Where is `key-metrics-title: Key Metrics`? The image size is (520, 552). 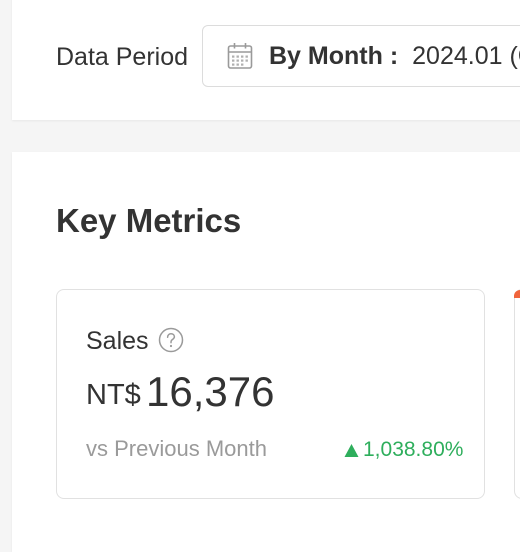 key-metrics-title: Key Metrics is located at coordinates (149, 220).